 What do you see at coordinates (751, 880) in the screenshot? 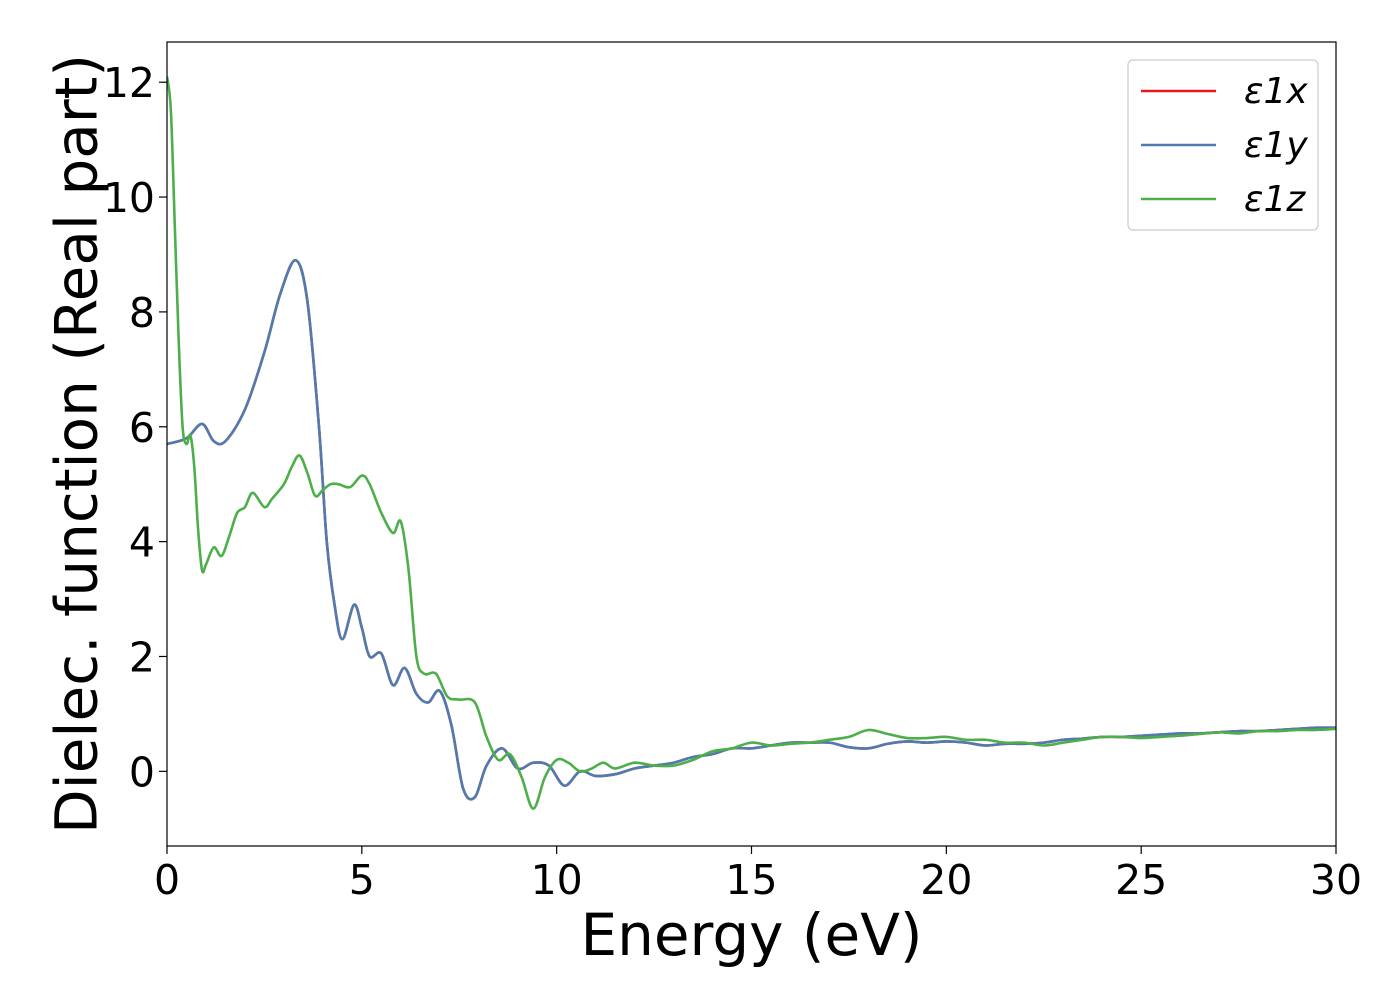
I see `x-tick-label: 15` at bounding box center [751, 880].